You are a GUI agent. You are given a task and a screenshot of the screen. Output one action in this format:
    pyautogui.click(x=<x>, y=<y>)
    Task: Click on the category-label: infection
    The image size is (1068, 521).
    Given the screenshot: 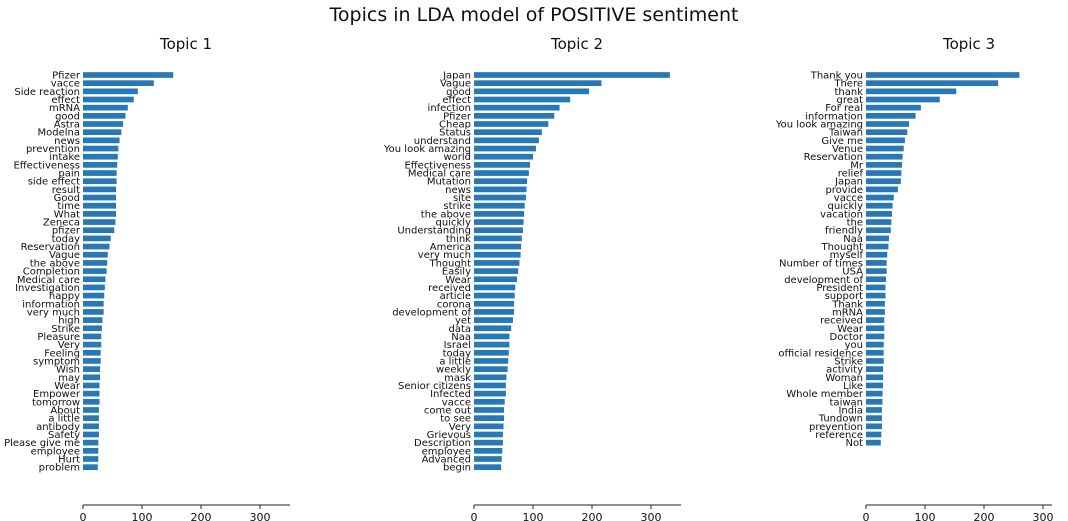 What is the action you would take?
    pyautogui.click(x=449, y=108)
    